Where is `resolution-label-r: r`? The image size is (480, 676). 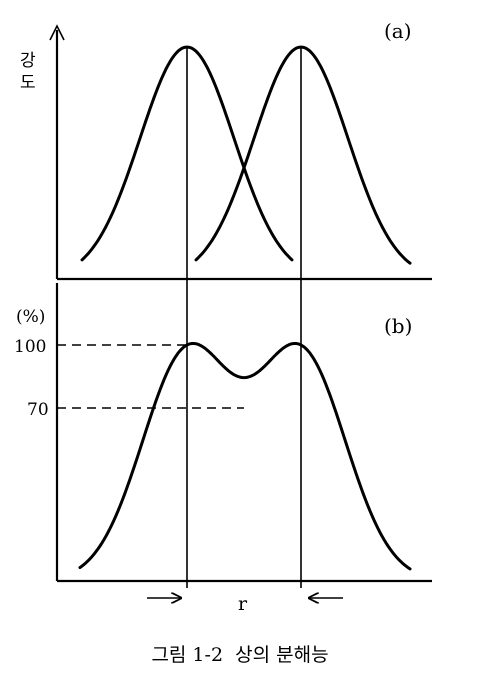
resolution-label-r: r is located at coordinates (243, 604).